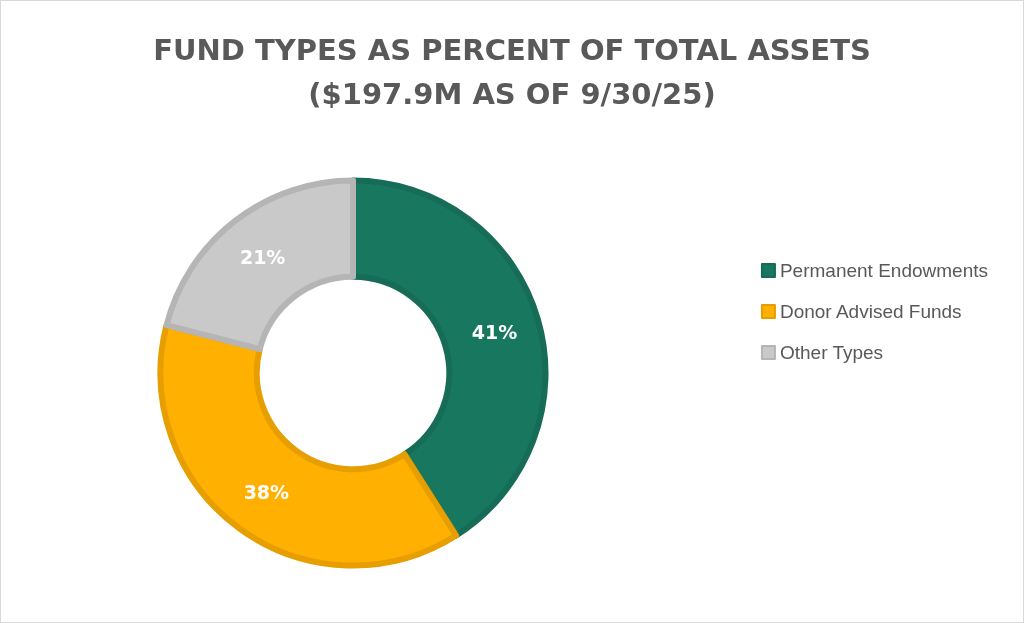 The image size is (1024, 623). I want to click on data-label: 38%, so click(266, 492).